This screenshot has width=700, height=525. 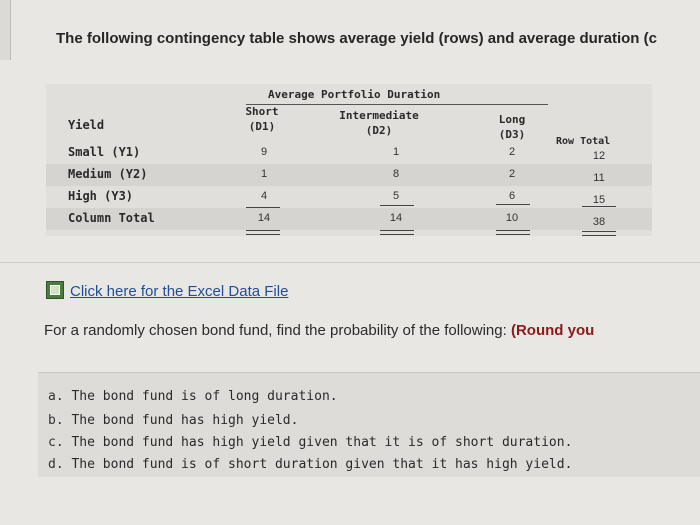 I want to click on row-label: High (Y3), so click(x=101, y=196).